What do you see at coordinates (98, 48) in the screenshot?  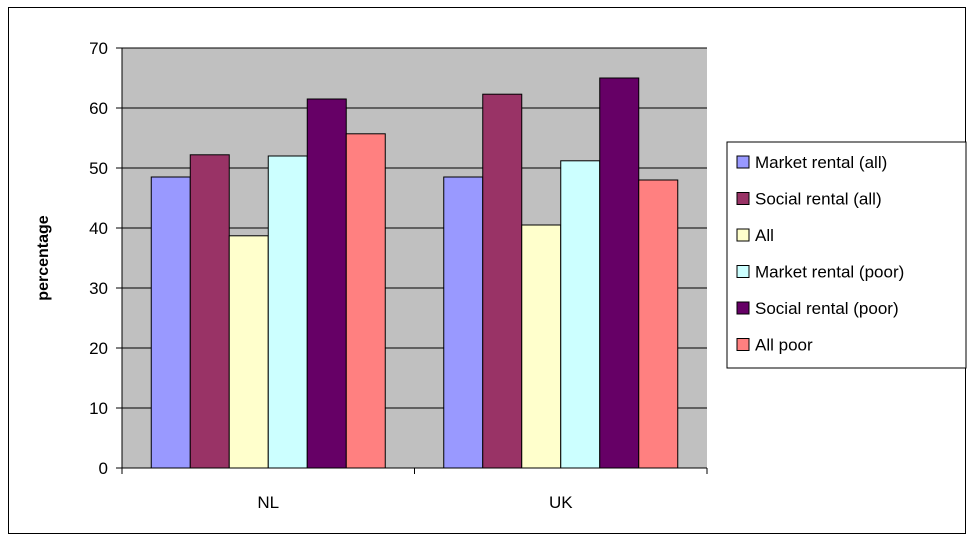 I see `y-tick-label: 70` at bounding box center [98, 48].